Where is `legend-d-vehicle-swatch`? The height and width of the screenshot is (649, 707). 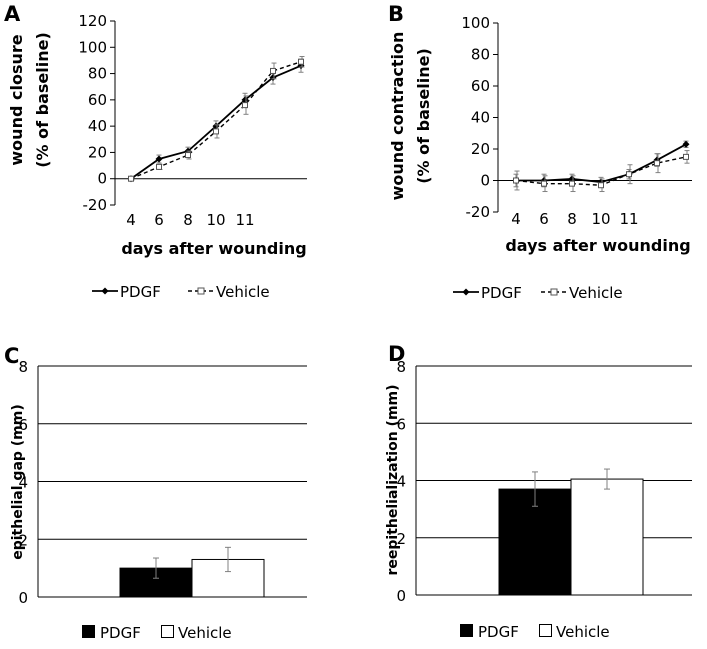 legend-d-vehicle-swatch is located at coordinates (545, 630).